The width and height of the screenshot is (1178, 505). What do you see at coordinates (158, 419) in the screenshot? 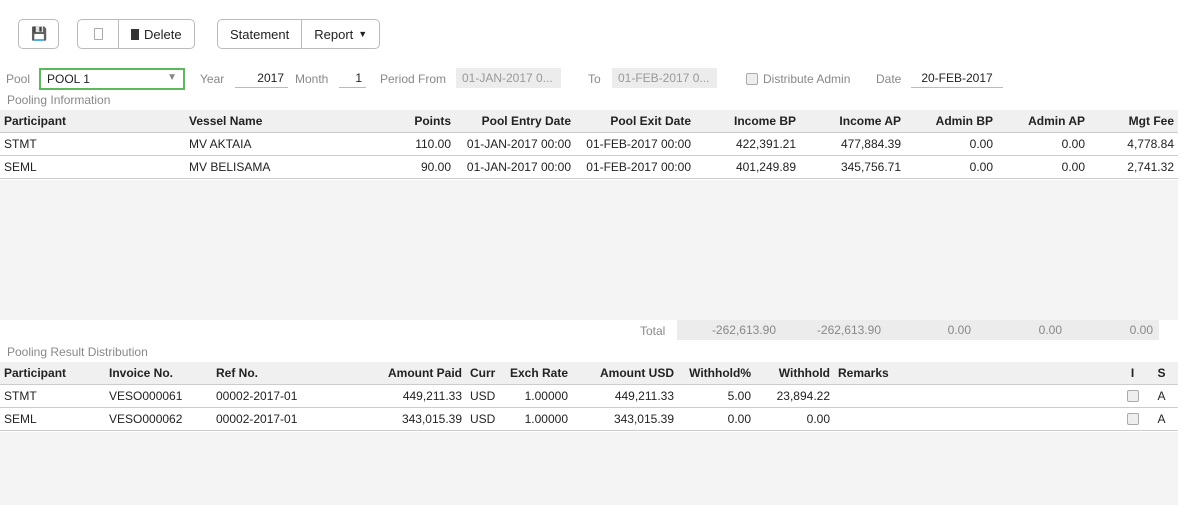
I see `table-cell: VESO000062` at bounding box center [158, 419].